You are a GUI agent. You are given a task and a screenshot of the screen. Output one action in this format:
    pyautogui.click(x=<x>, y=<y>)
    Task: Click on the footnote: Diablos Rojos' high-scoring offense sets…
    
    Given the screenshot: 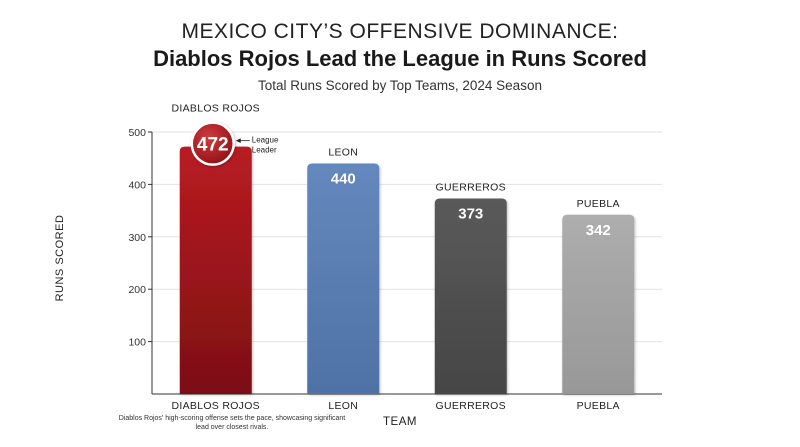 What is the action you would take?
    pyautogui.click(x=232, y=423)
    